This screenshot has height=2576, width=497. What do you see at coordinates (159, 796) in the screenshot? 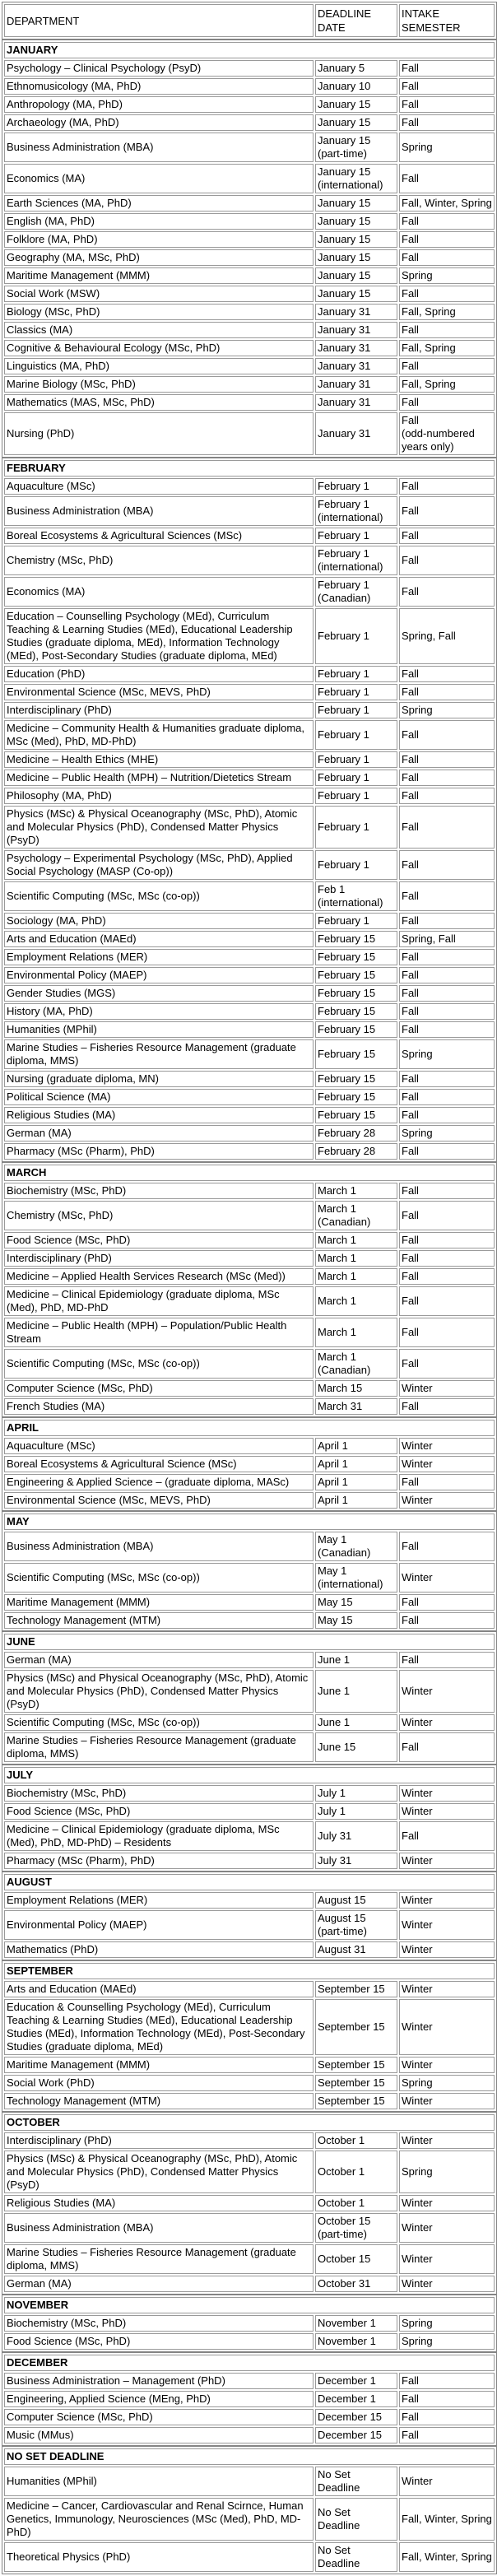
I see `department-cell: Philosophy (MA, PhD)` at bounding box center [159, 796].